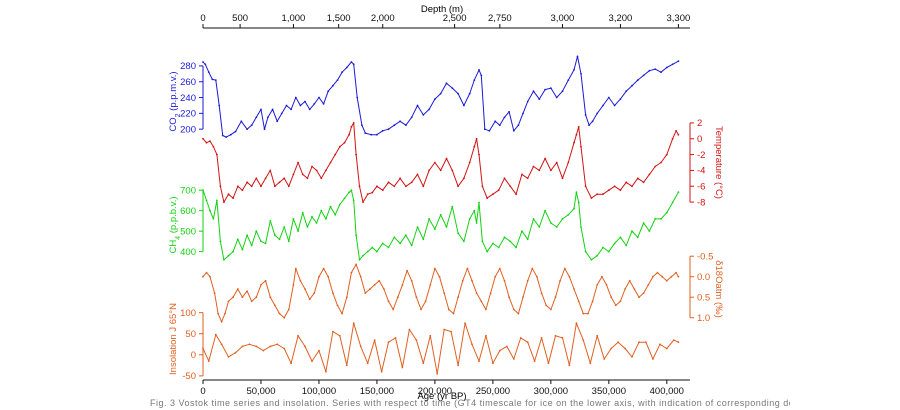 The image size is (900, 410). I want to click on depth-tick-label: 1,500, so click(339, 18).